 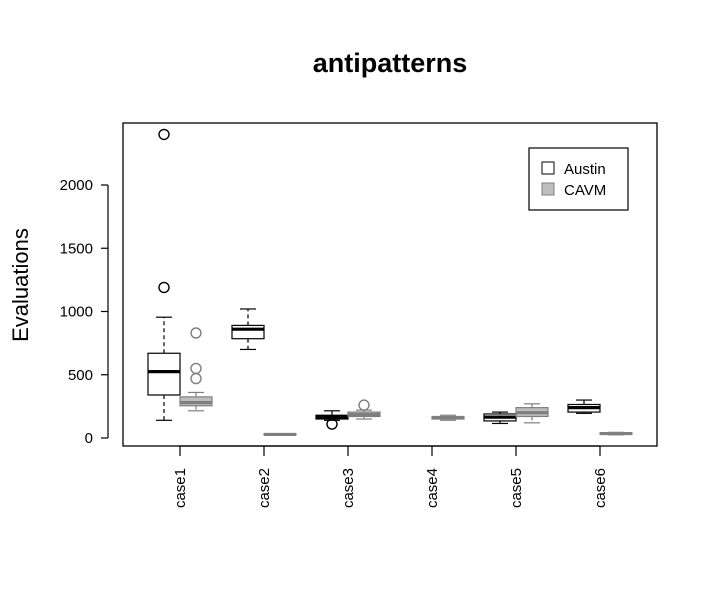 What do you see at coordinates (390, 63) in the screenshot?
I see `chart-title: antipatterns` at bounding box center [390, 63].